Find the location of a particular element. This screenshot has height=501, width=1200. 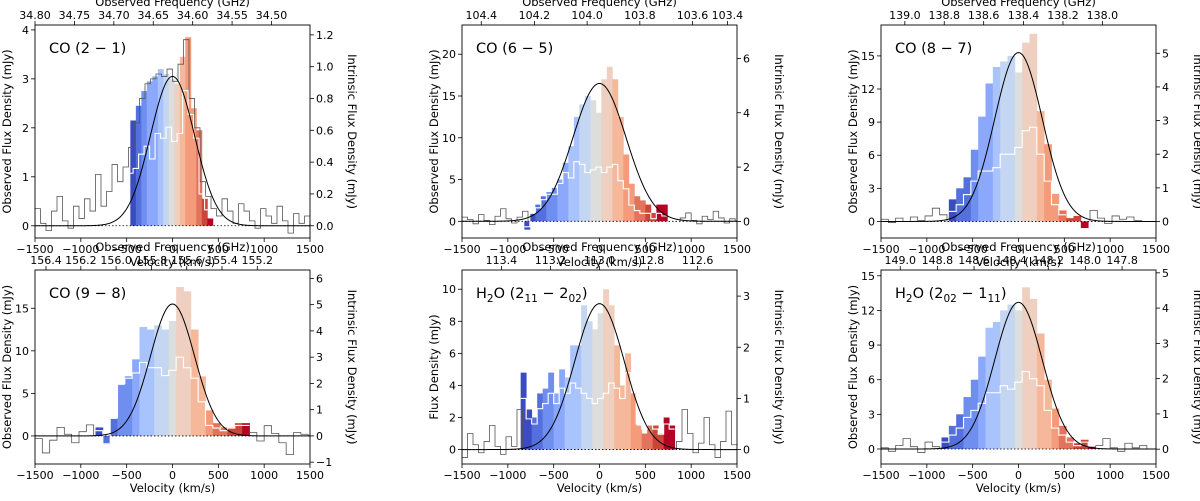

y2-tick-label: 0.0 is located at coordinates (325, 226).